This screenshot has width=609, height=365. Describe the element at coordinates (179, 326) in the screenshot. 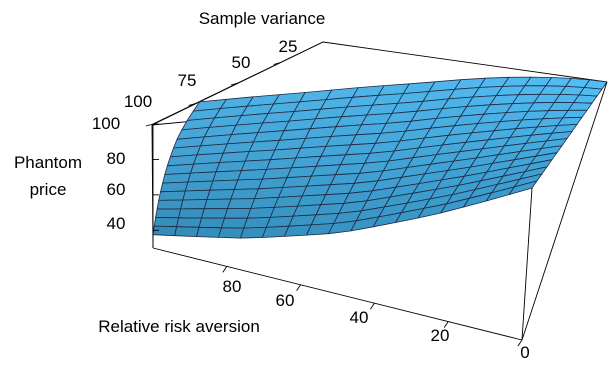

I see `x-axis-title: Relative risk aversion` at that location.